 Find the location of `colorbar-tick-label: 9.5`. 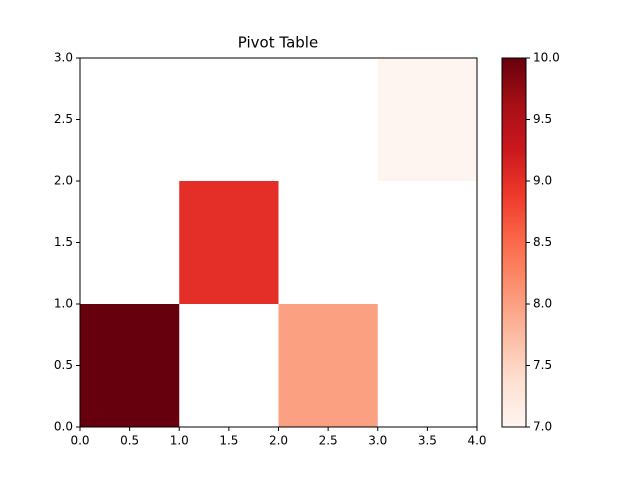

colorbar-tick-label: 9.5 is located at coordinates (542, 119).